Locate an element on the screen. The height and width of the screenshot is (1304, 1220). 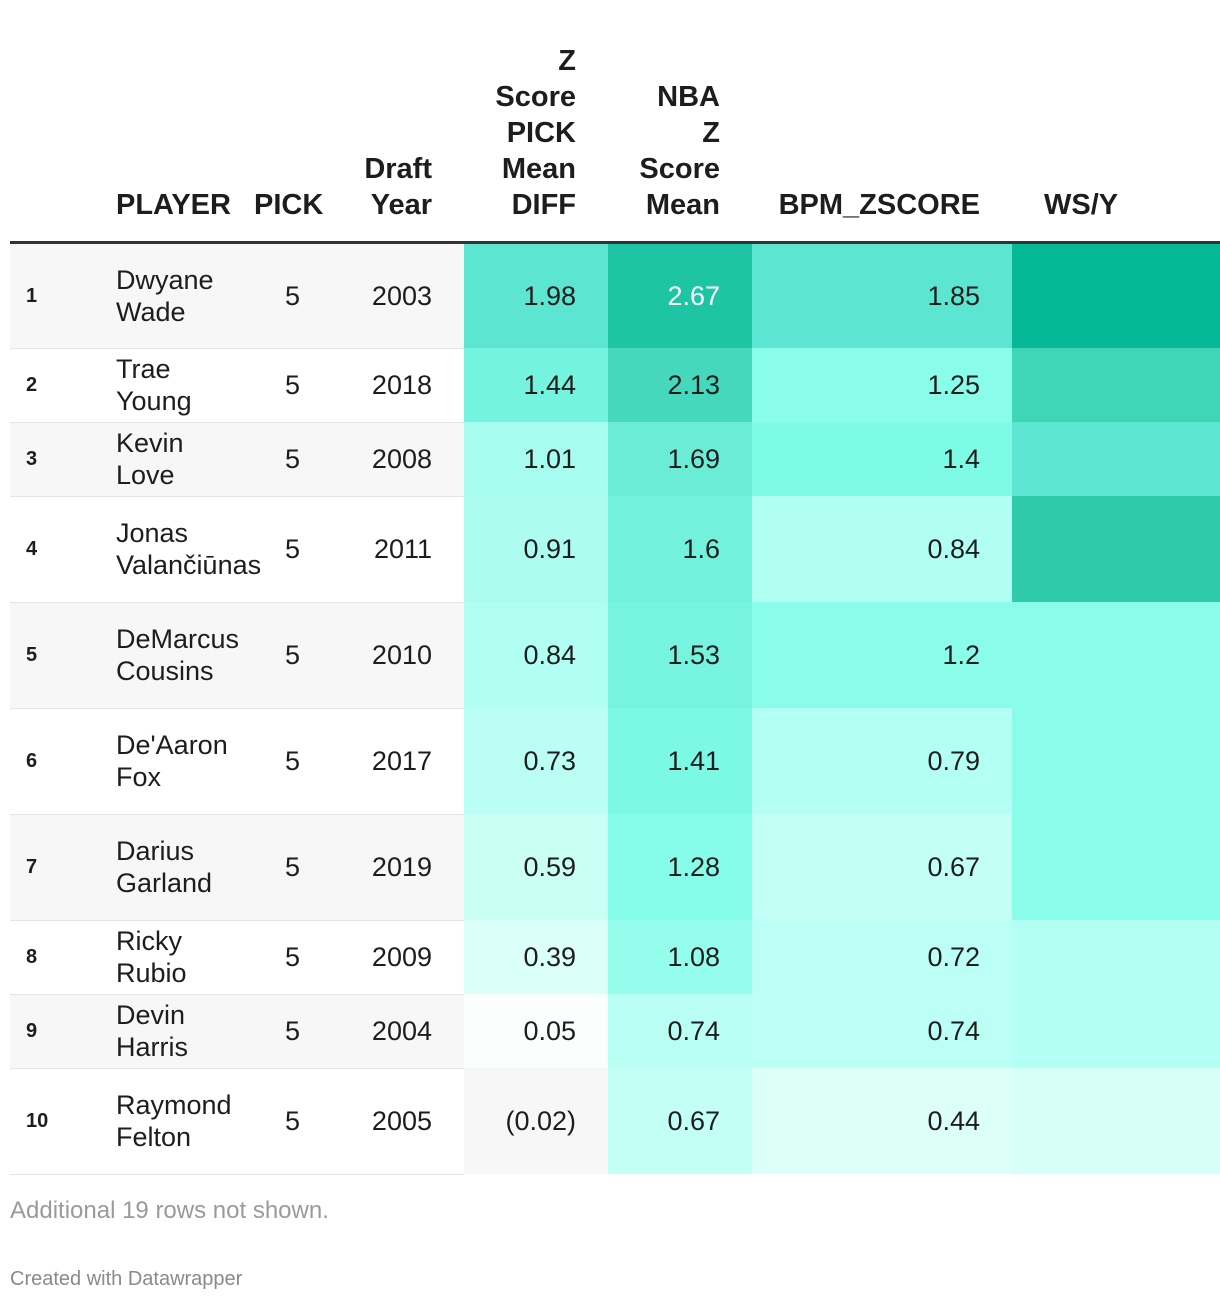
player-name-line: Dwyane is located at coordinates (165, 279).